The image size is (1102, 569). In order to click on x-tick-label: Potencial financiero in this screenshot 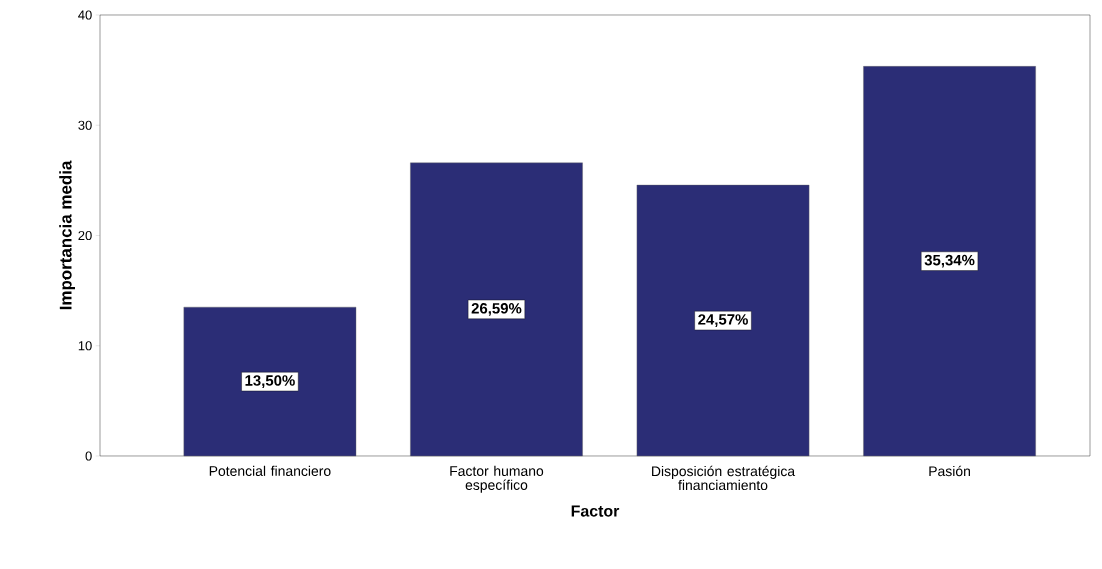, I will do `click(270, 470)`.